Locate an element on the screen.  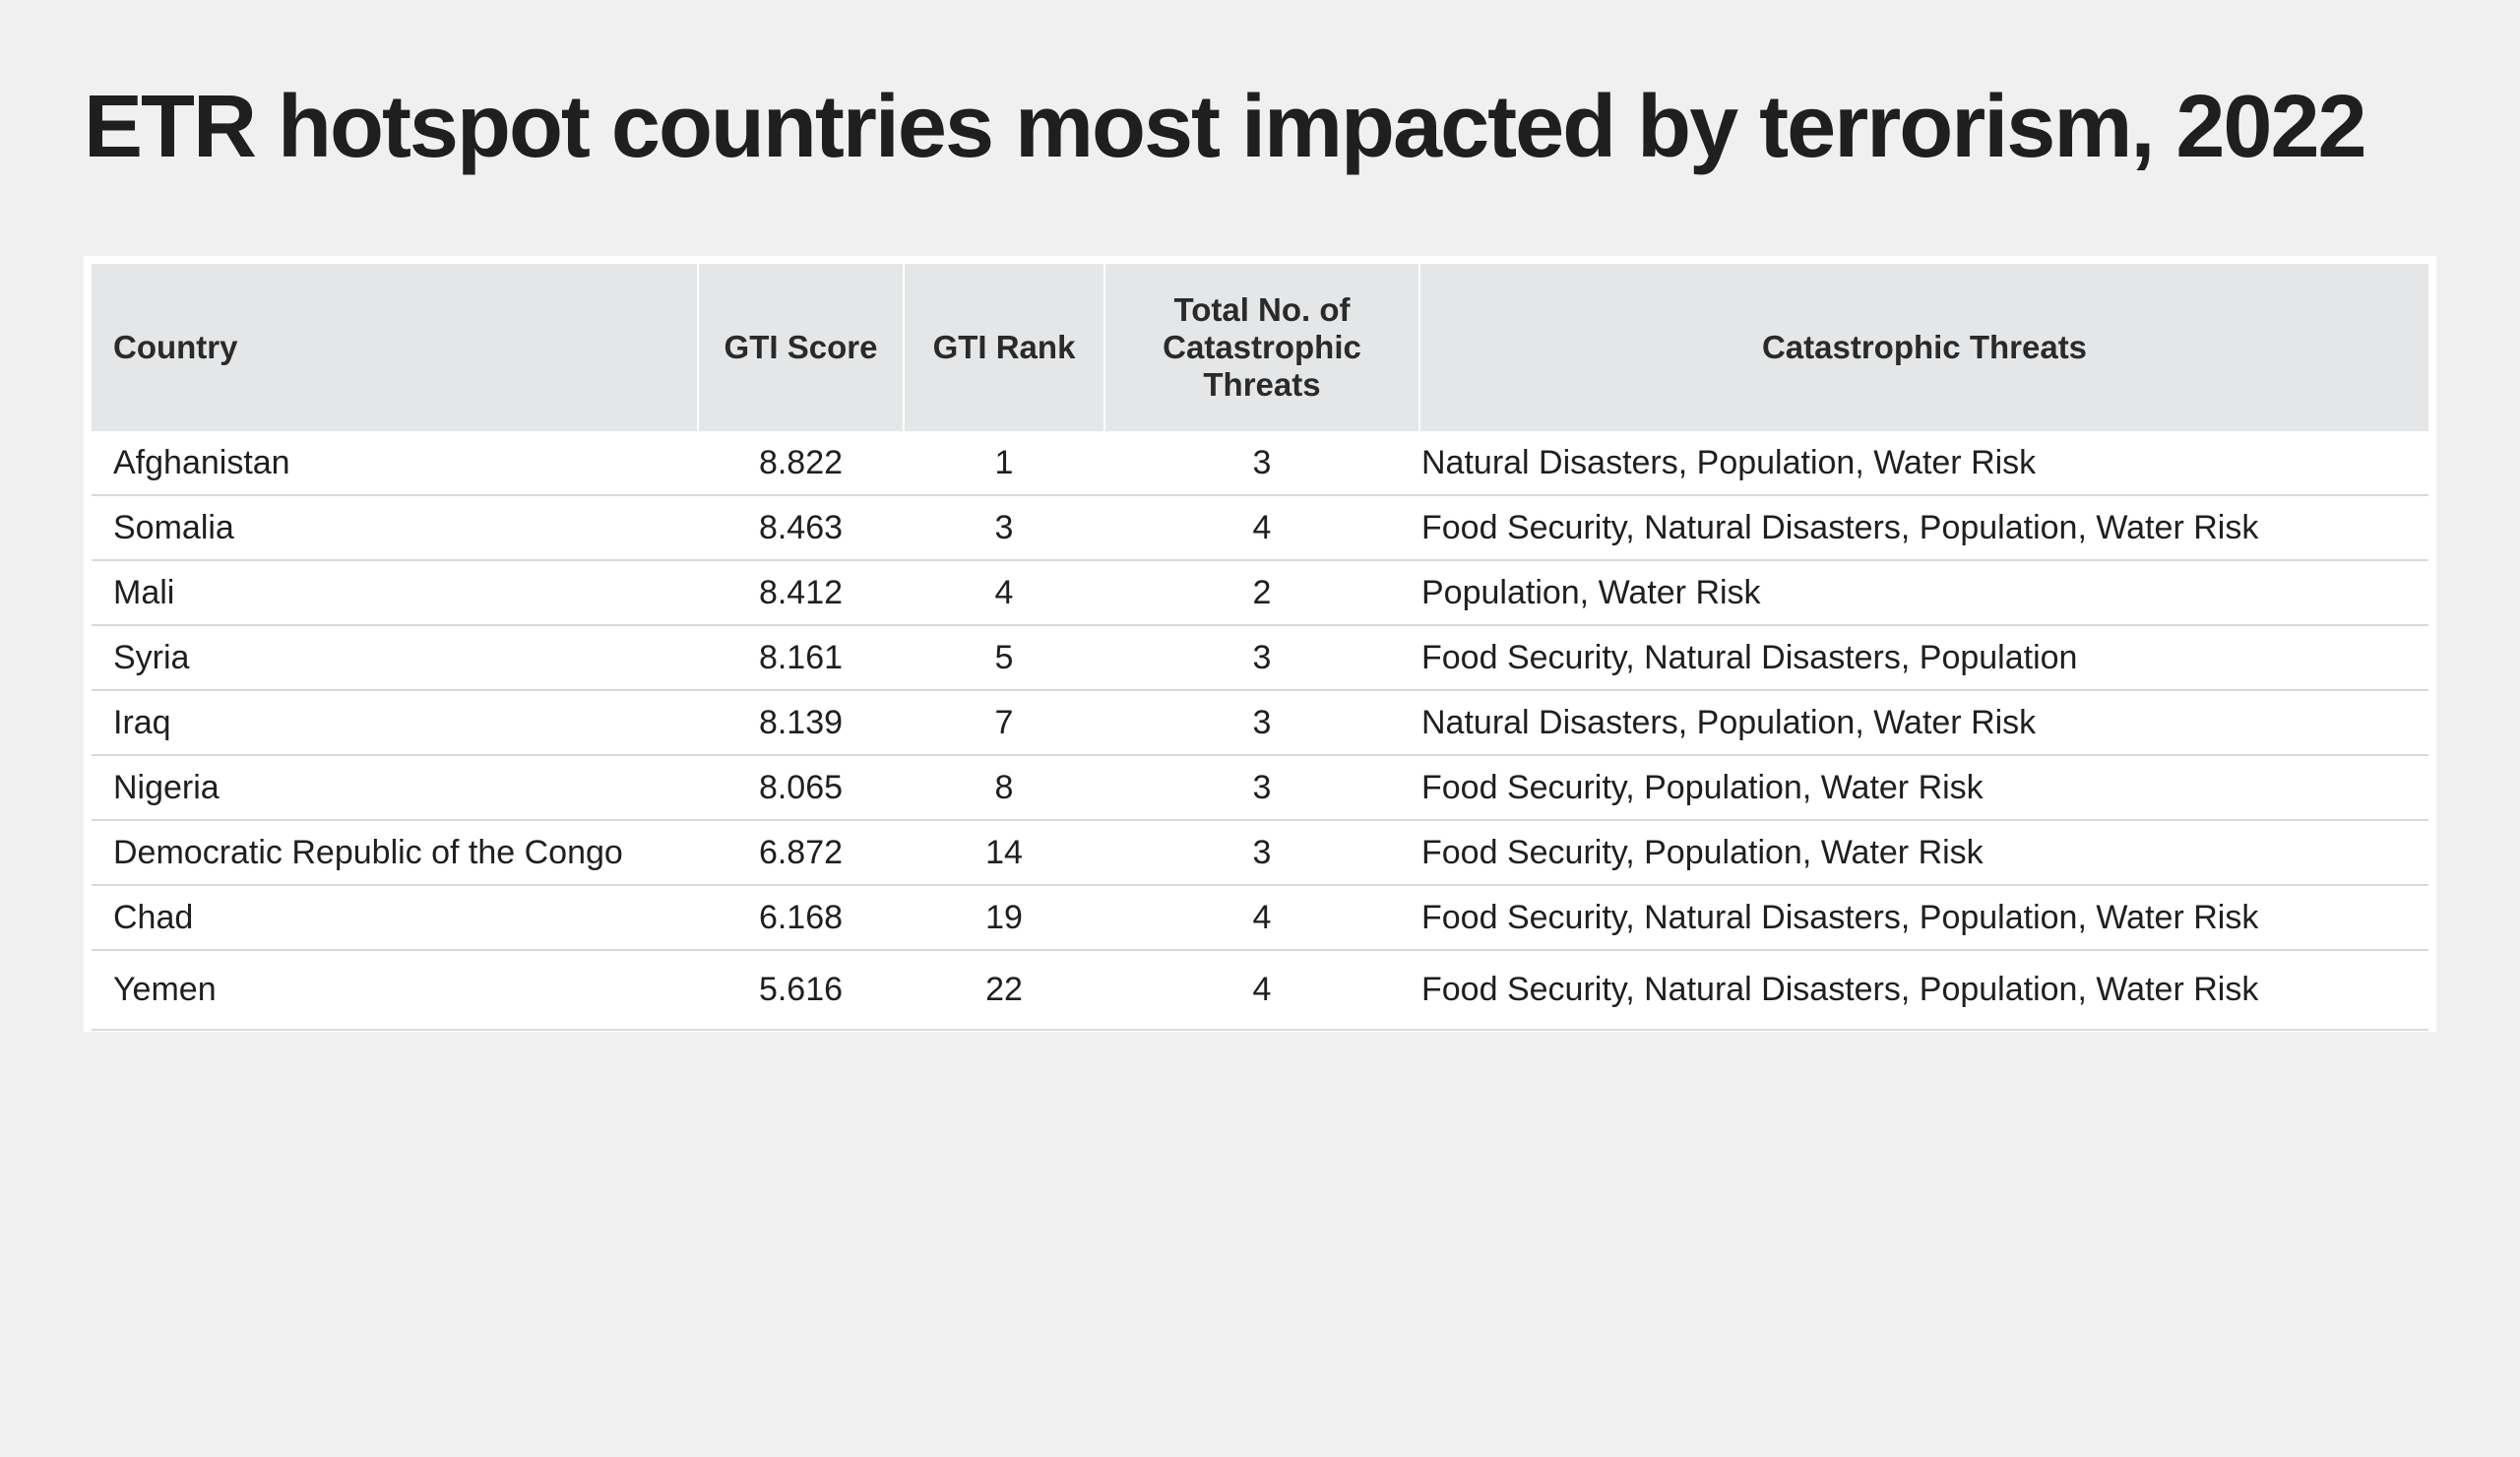
cell-gti-rank: 19 is located at coordinates (1004, 918).